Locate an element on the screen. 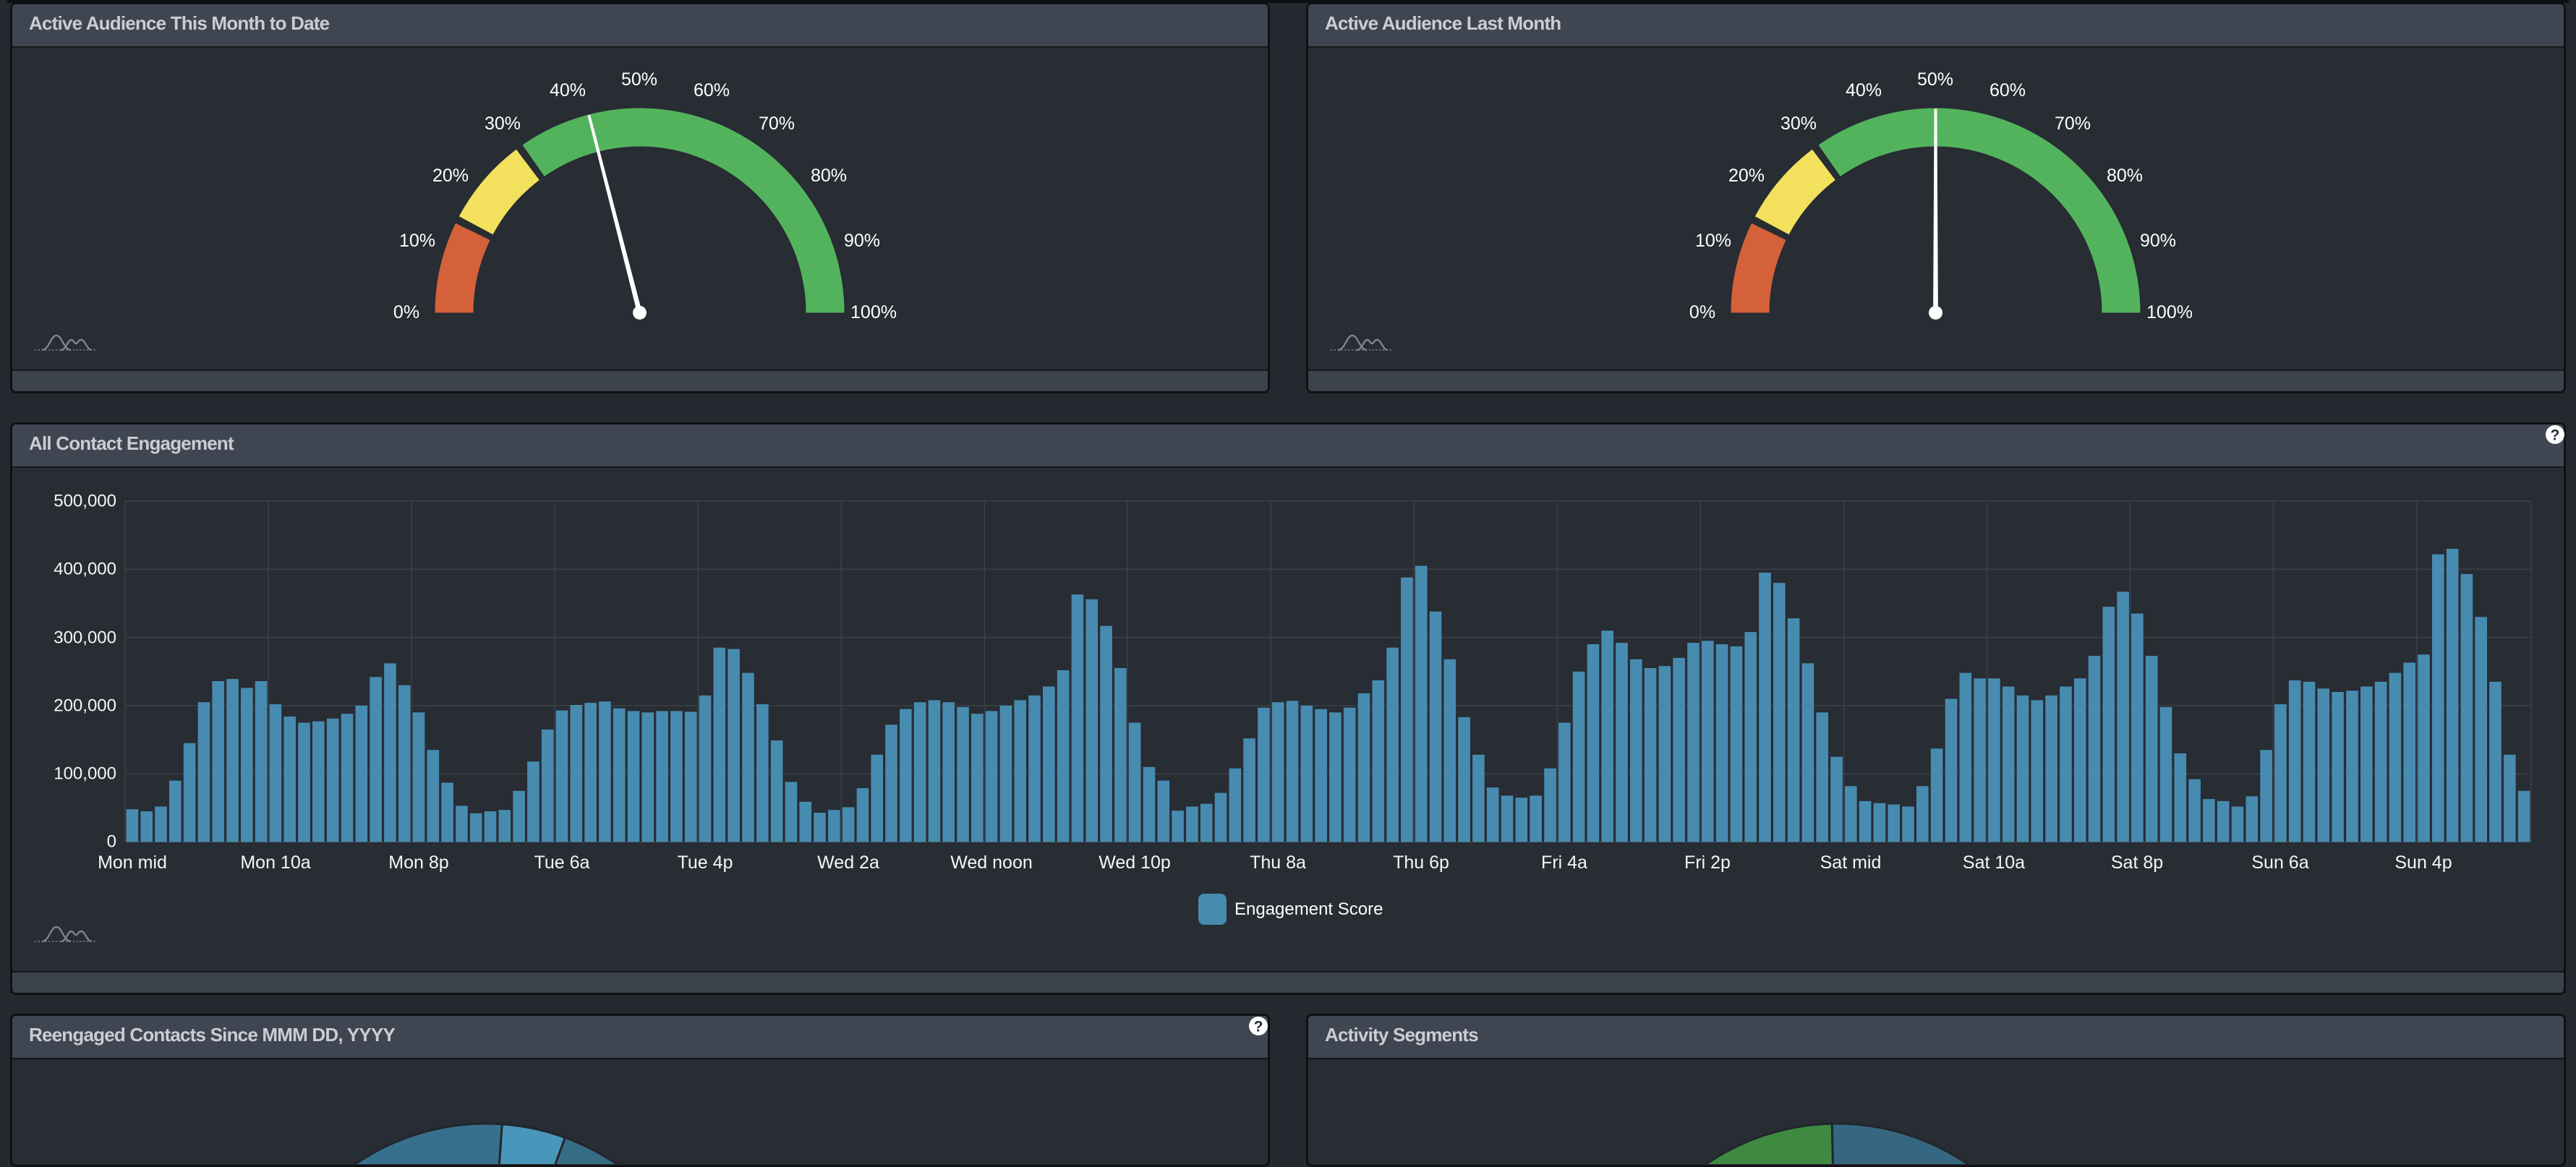 This screenshot has width=2576, height=1167. svg-text: Thu 8a is located at coordinates (1278, 862).